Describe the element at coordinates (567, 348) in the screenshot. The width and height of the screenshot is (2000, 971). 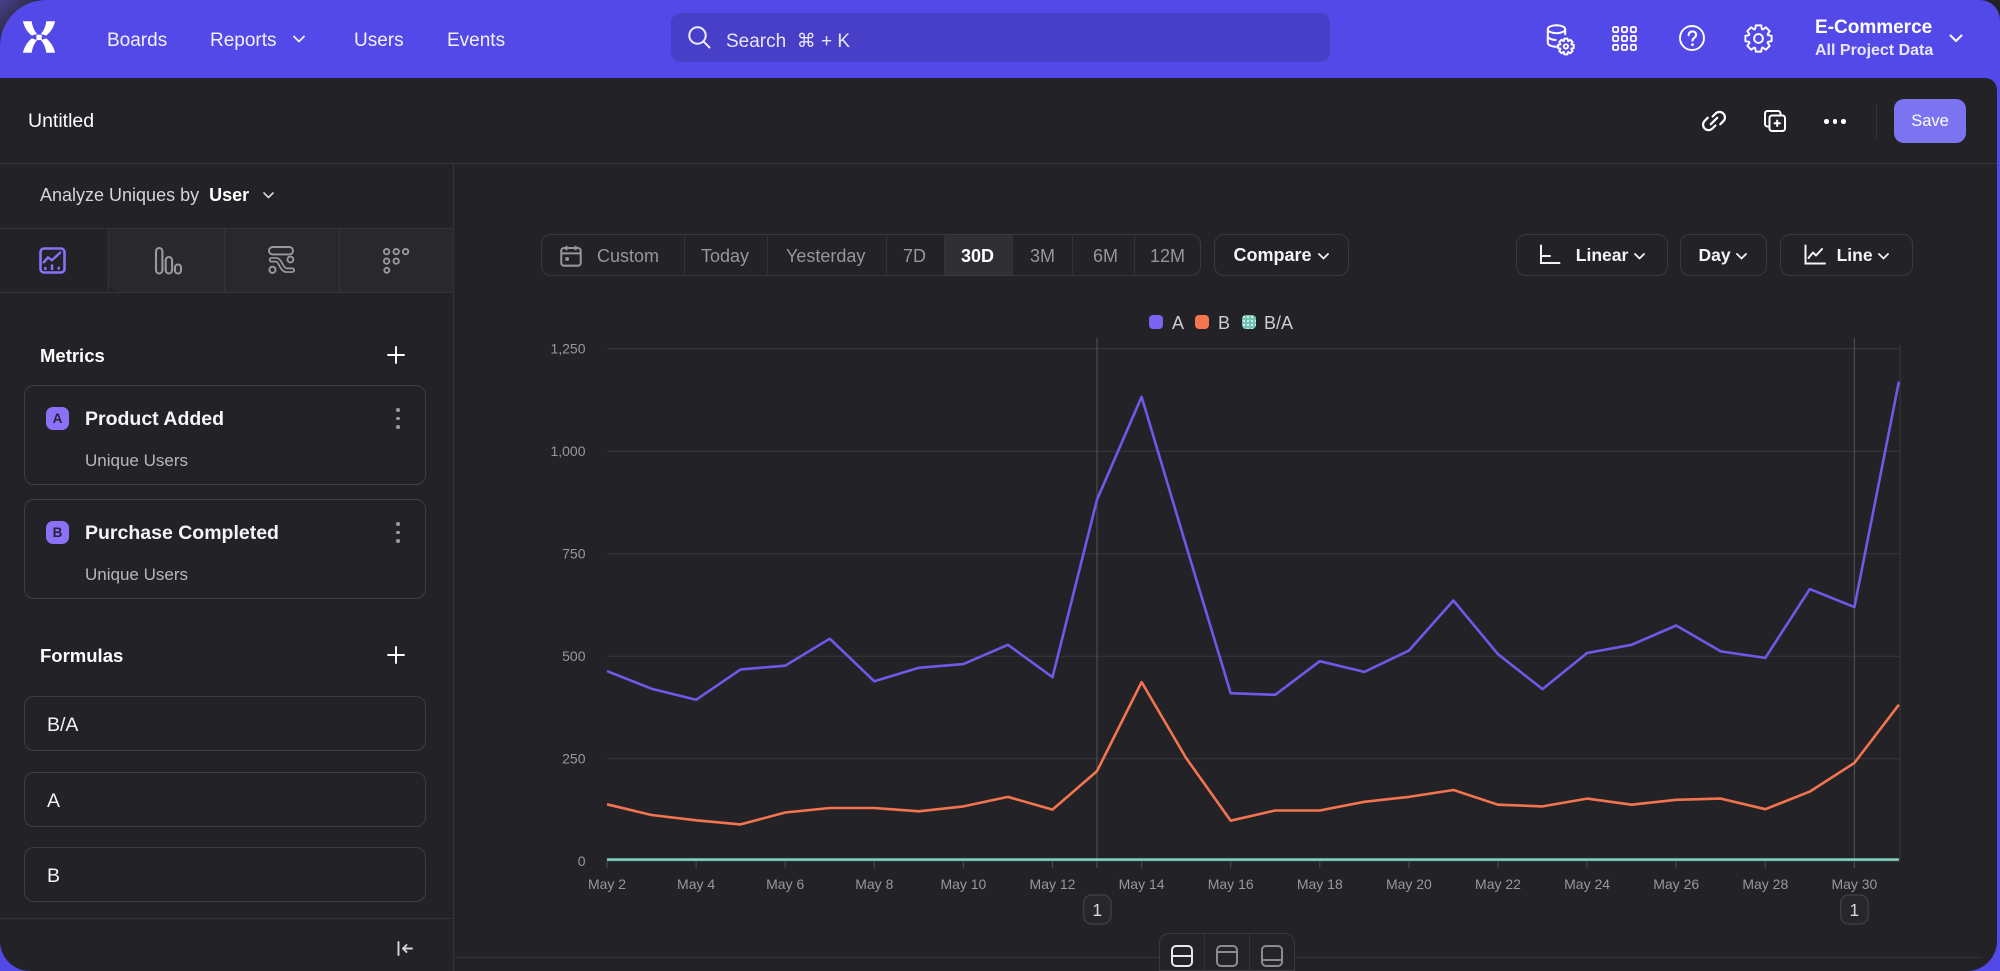
I see `svg-text: 1,250` at that location.